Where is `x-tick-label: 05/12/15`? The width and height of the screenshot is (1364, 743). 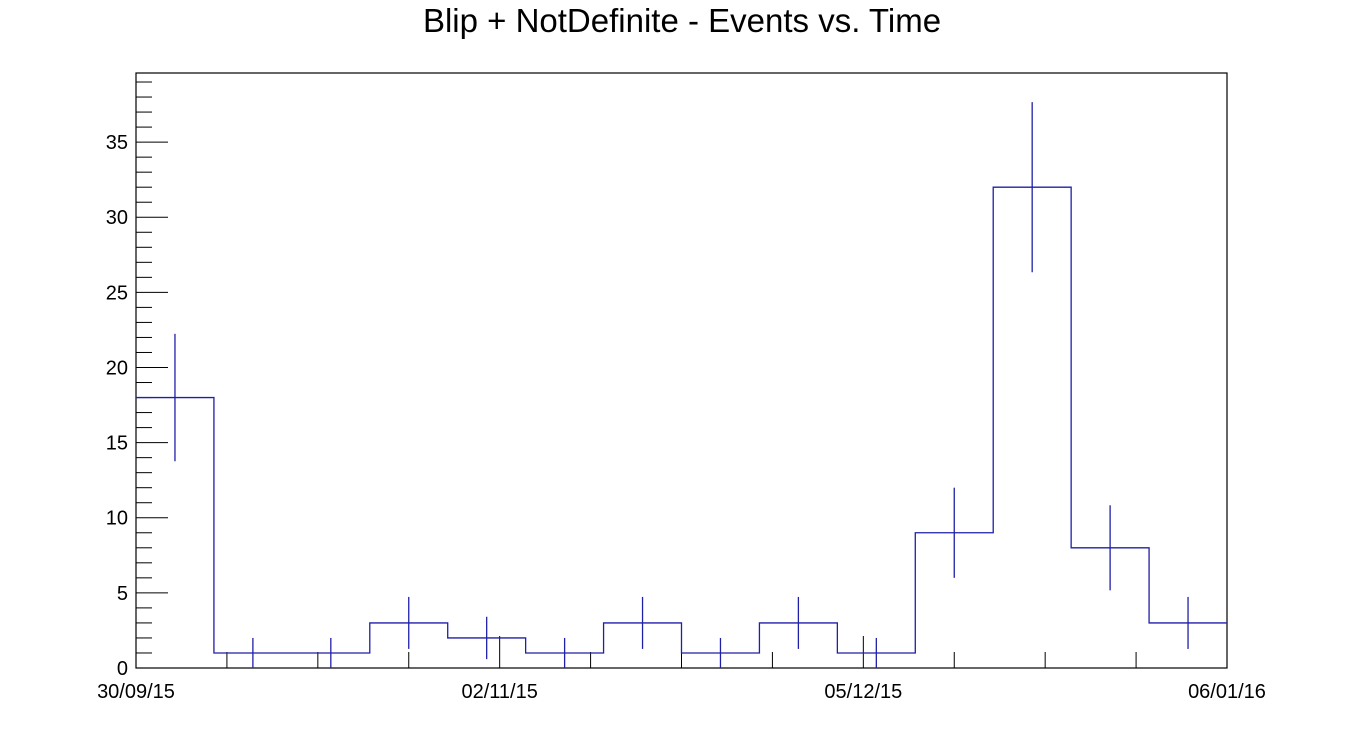 x-tick-label: 05/12/15 is located at coordinates (863, 692).